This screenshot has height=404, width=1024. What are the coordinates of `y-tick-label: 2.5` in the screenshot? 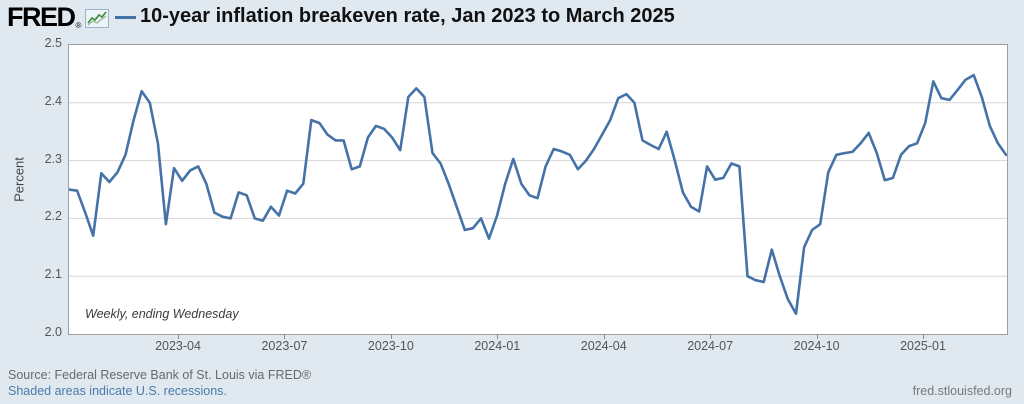 It's located at (53, 43).